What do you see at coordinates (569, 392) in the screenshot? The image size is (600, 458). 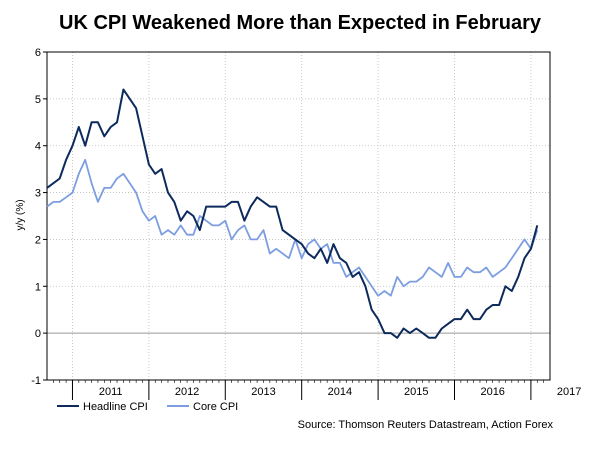 I see `x-tick-label: 2017` at bounding box center [569, 392].